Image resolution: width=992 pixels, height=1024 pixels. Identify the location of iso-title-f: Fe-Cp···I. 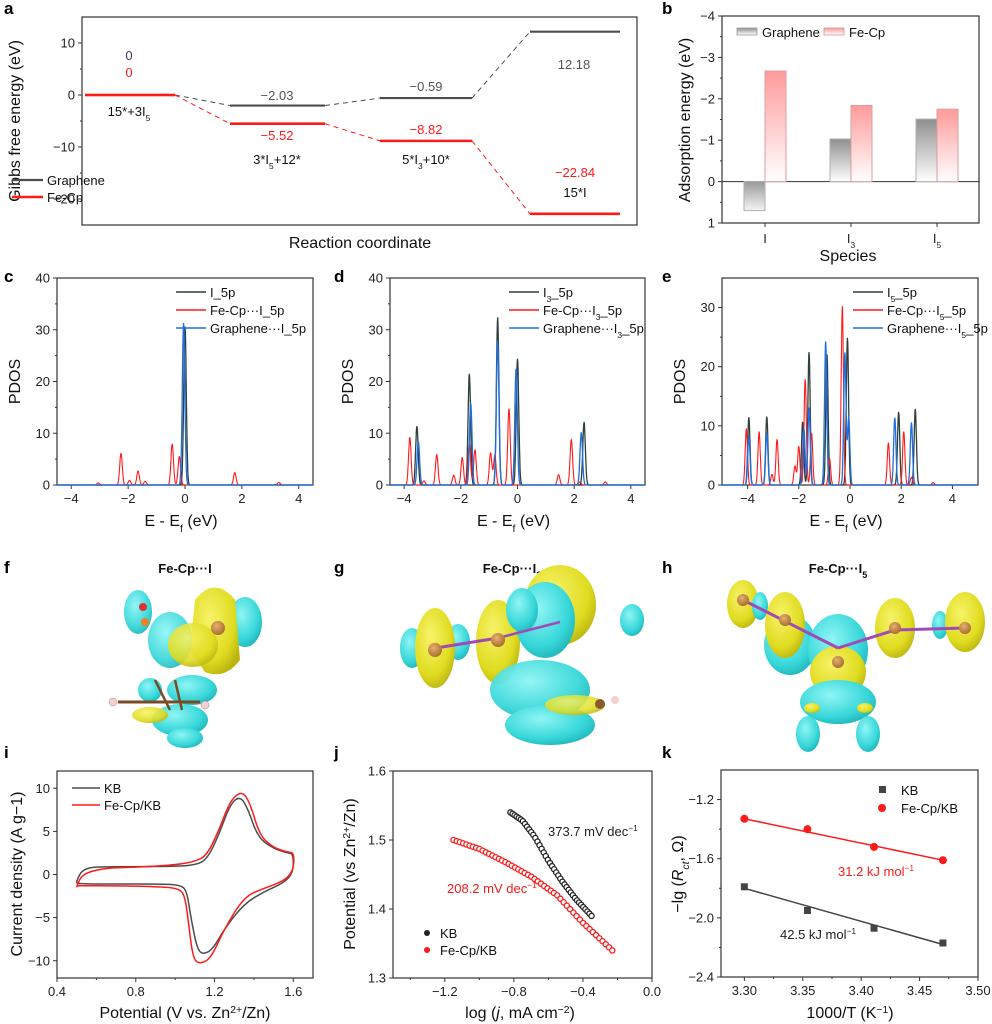
(184, 568).